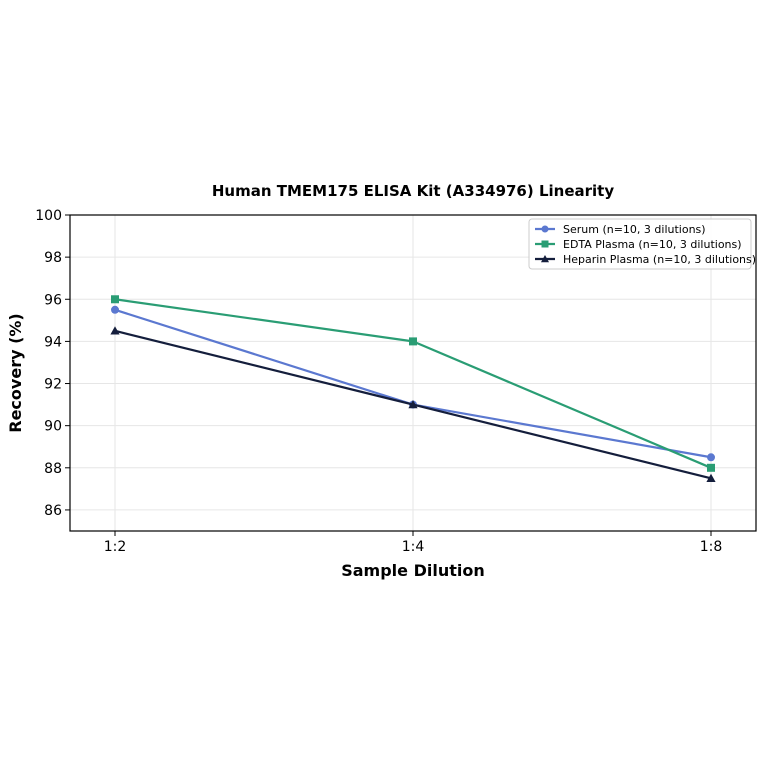 The image size is (764, 764). I want to click on y-tick-label: 98, so click(53, 258).